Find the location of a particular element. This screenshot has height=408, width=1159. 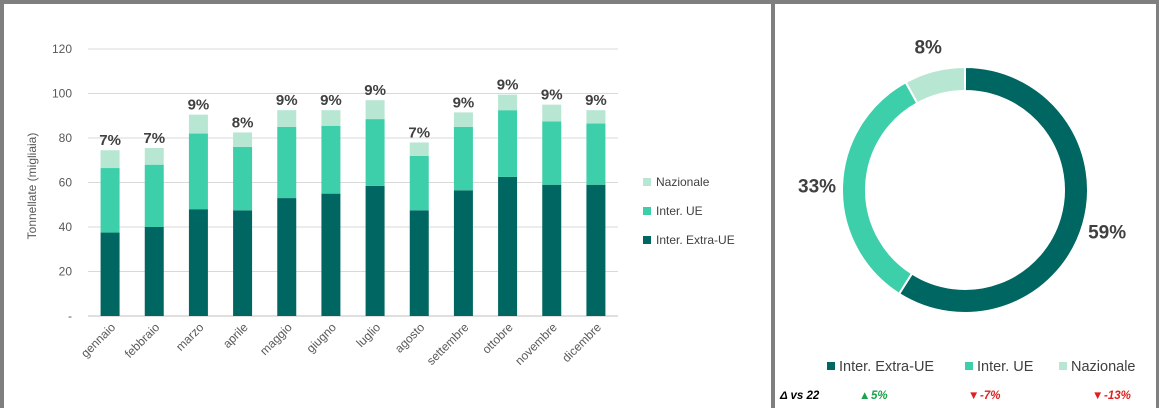

x-tick-label: luglio is located at coordinates (368, 335).